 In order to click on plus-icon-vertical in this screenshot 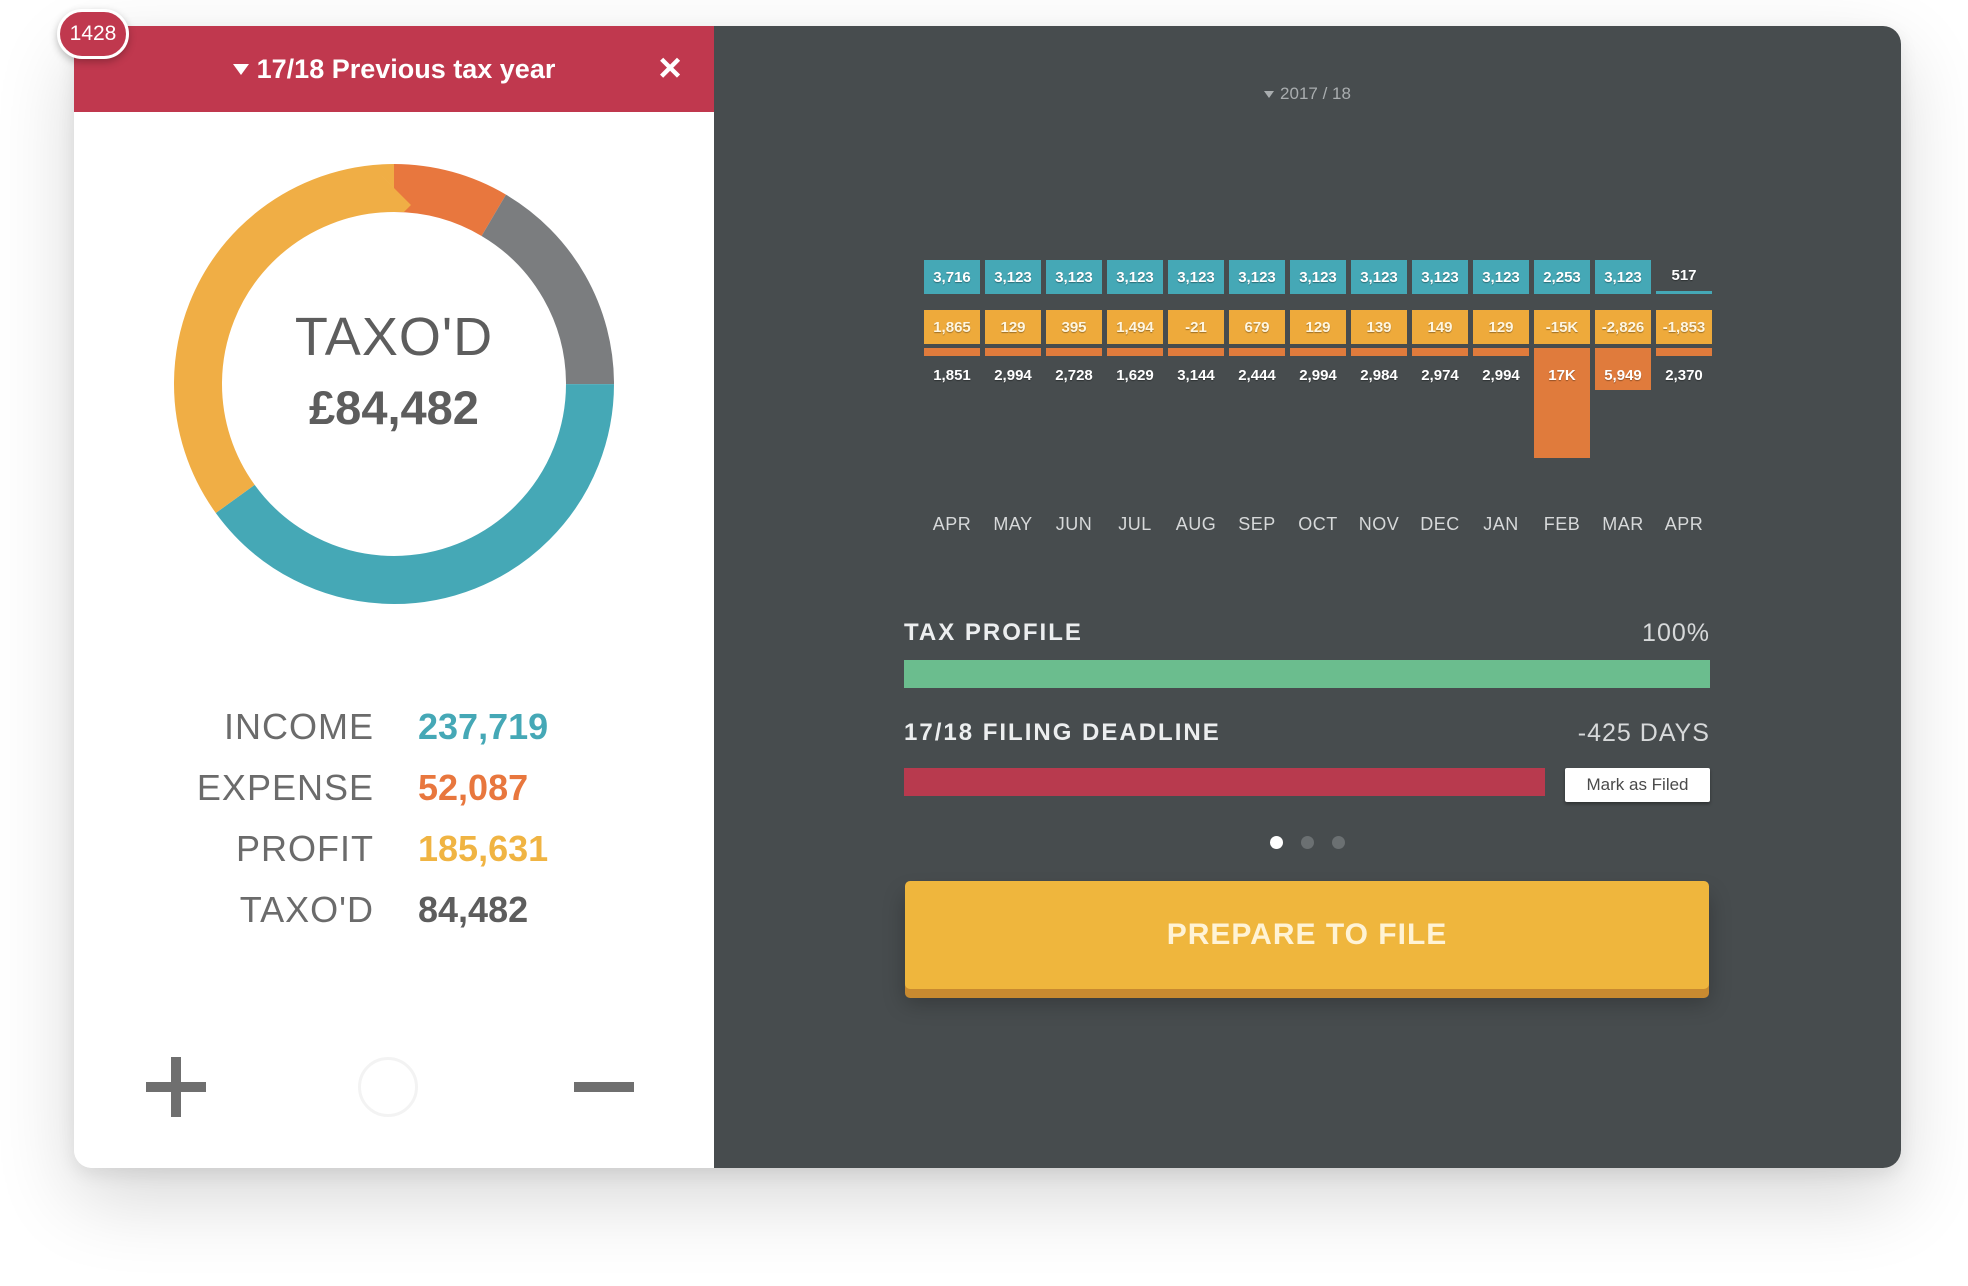, I will do `click(176, 1087)`.